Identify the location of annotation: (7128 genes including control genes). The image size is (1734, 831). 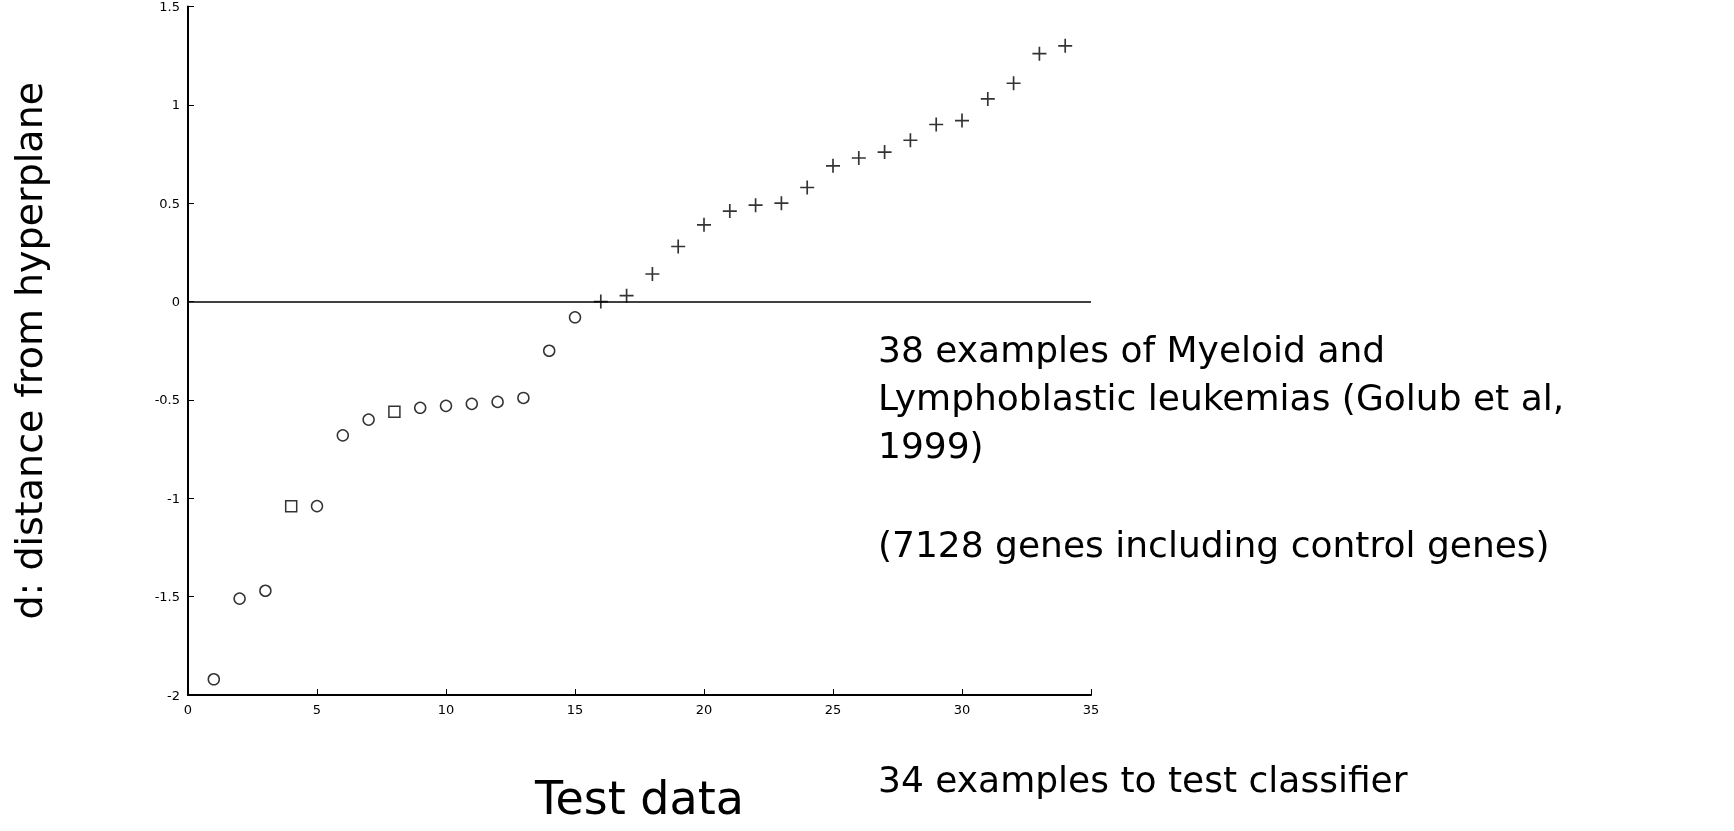
(1214, 544).